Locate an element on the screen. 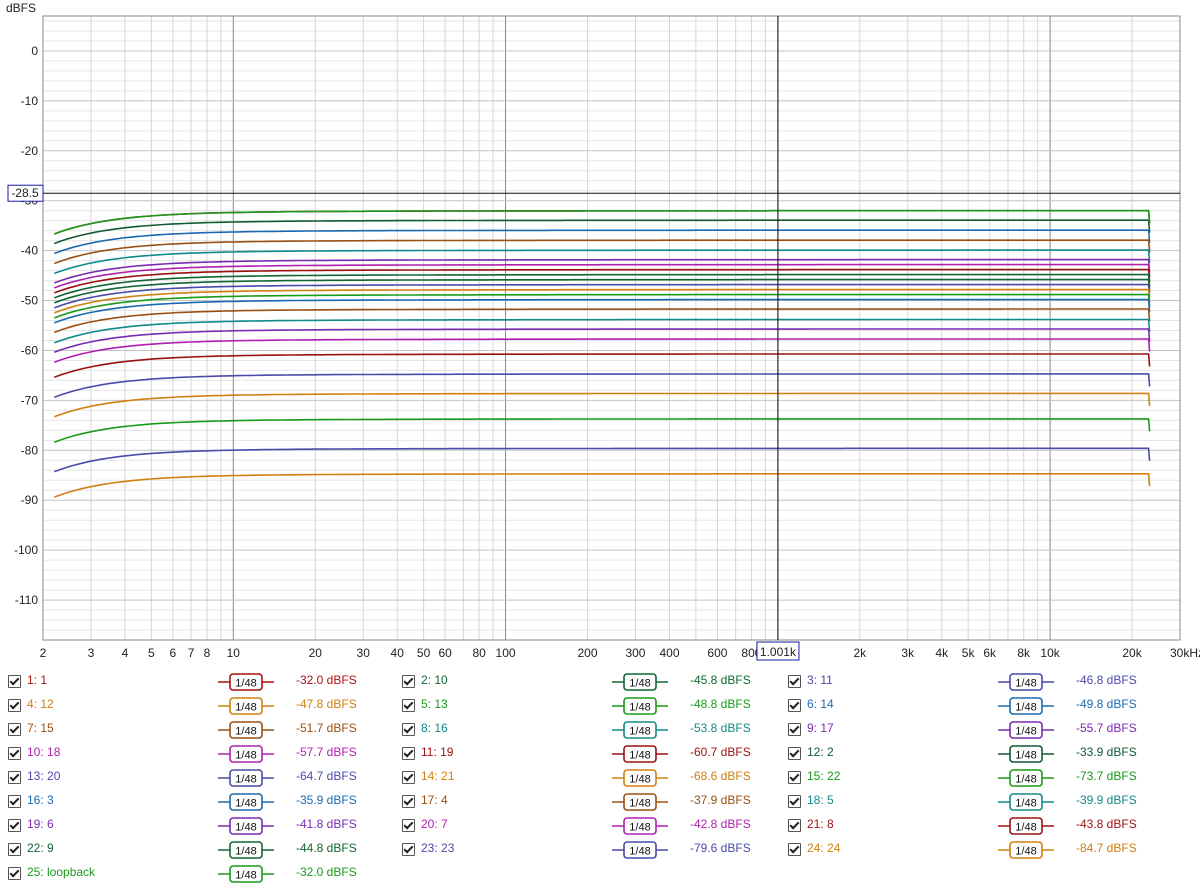 This screenshot has height=889, width=1200. x-tick-label: 2 is located at coordinates (43, 653).